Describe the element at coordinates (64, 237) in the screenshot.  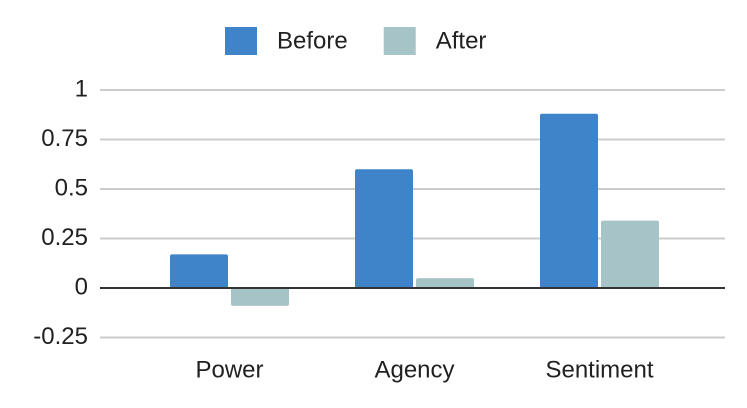
I see `y-tick-label: 0.25` at that location.